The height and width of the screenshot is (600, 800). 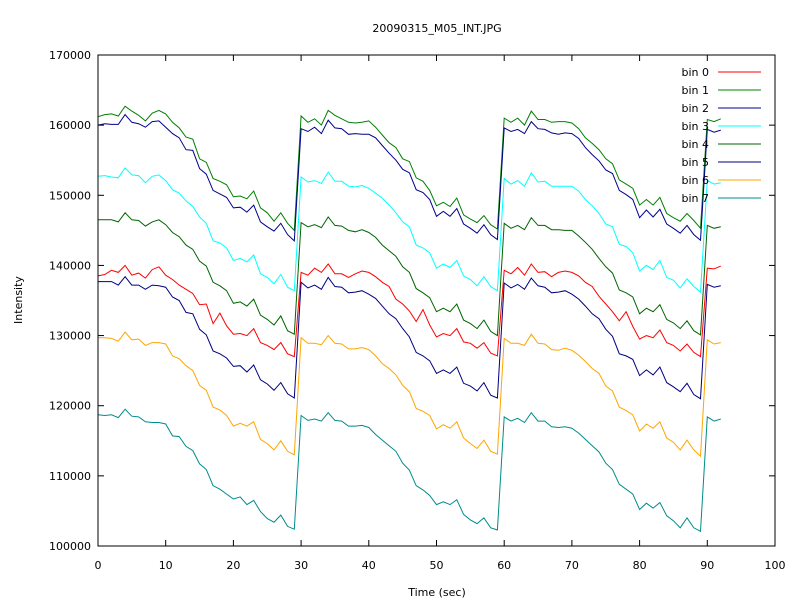 What do you see at coordinates (70, 125) in the screenshot?
I see `y-tick-label: 160000` at bounding box center [70, 125].